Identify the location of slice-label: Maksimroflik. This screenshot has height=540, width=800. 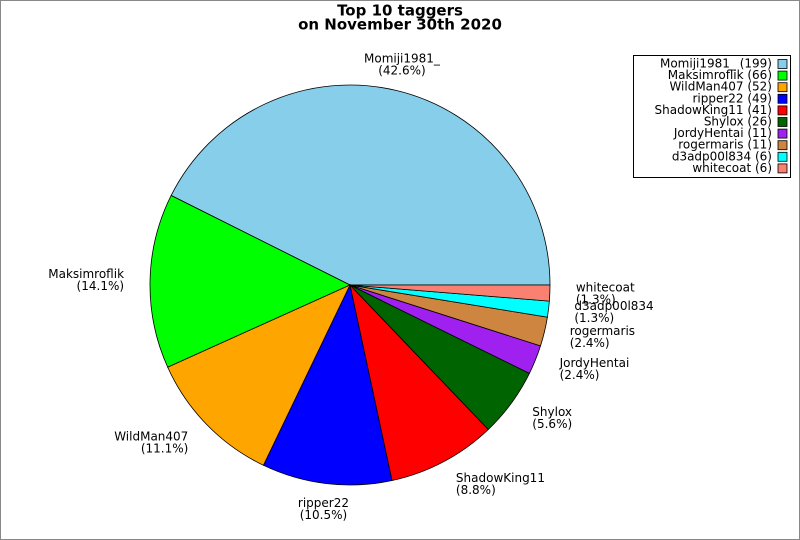
(86, 274).